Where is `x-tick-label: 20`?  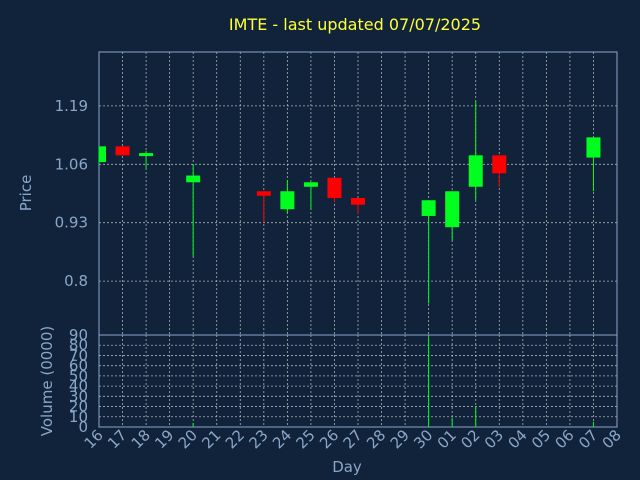 x-tick-label: 20 is located at coordinates (188, 439).